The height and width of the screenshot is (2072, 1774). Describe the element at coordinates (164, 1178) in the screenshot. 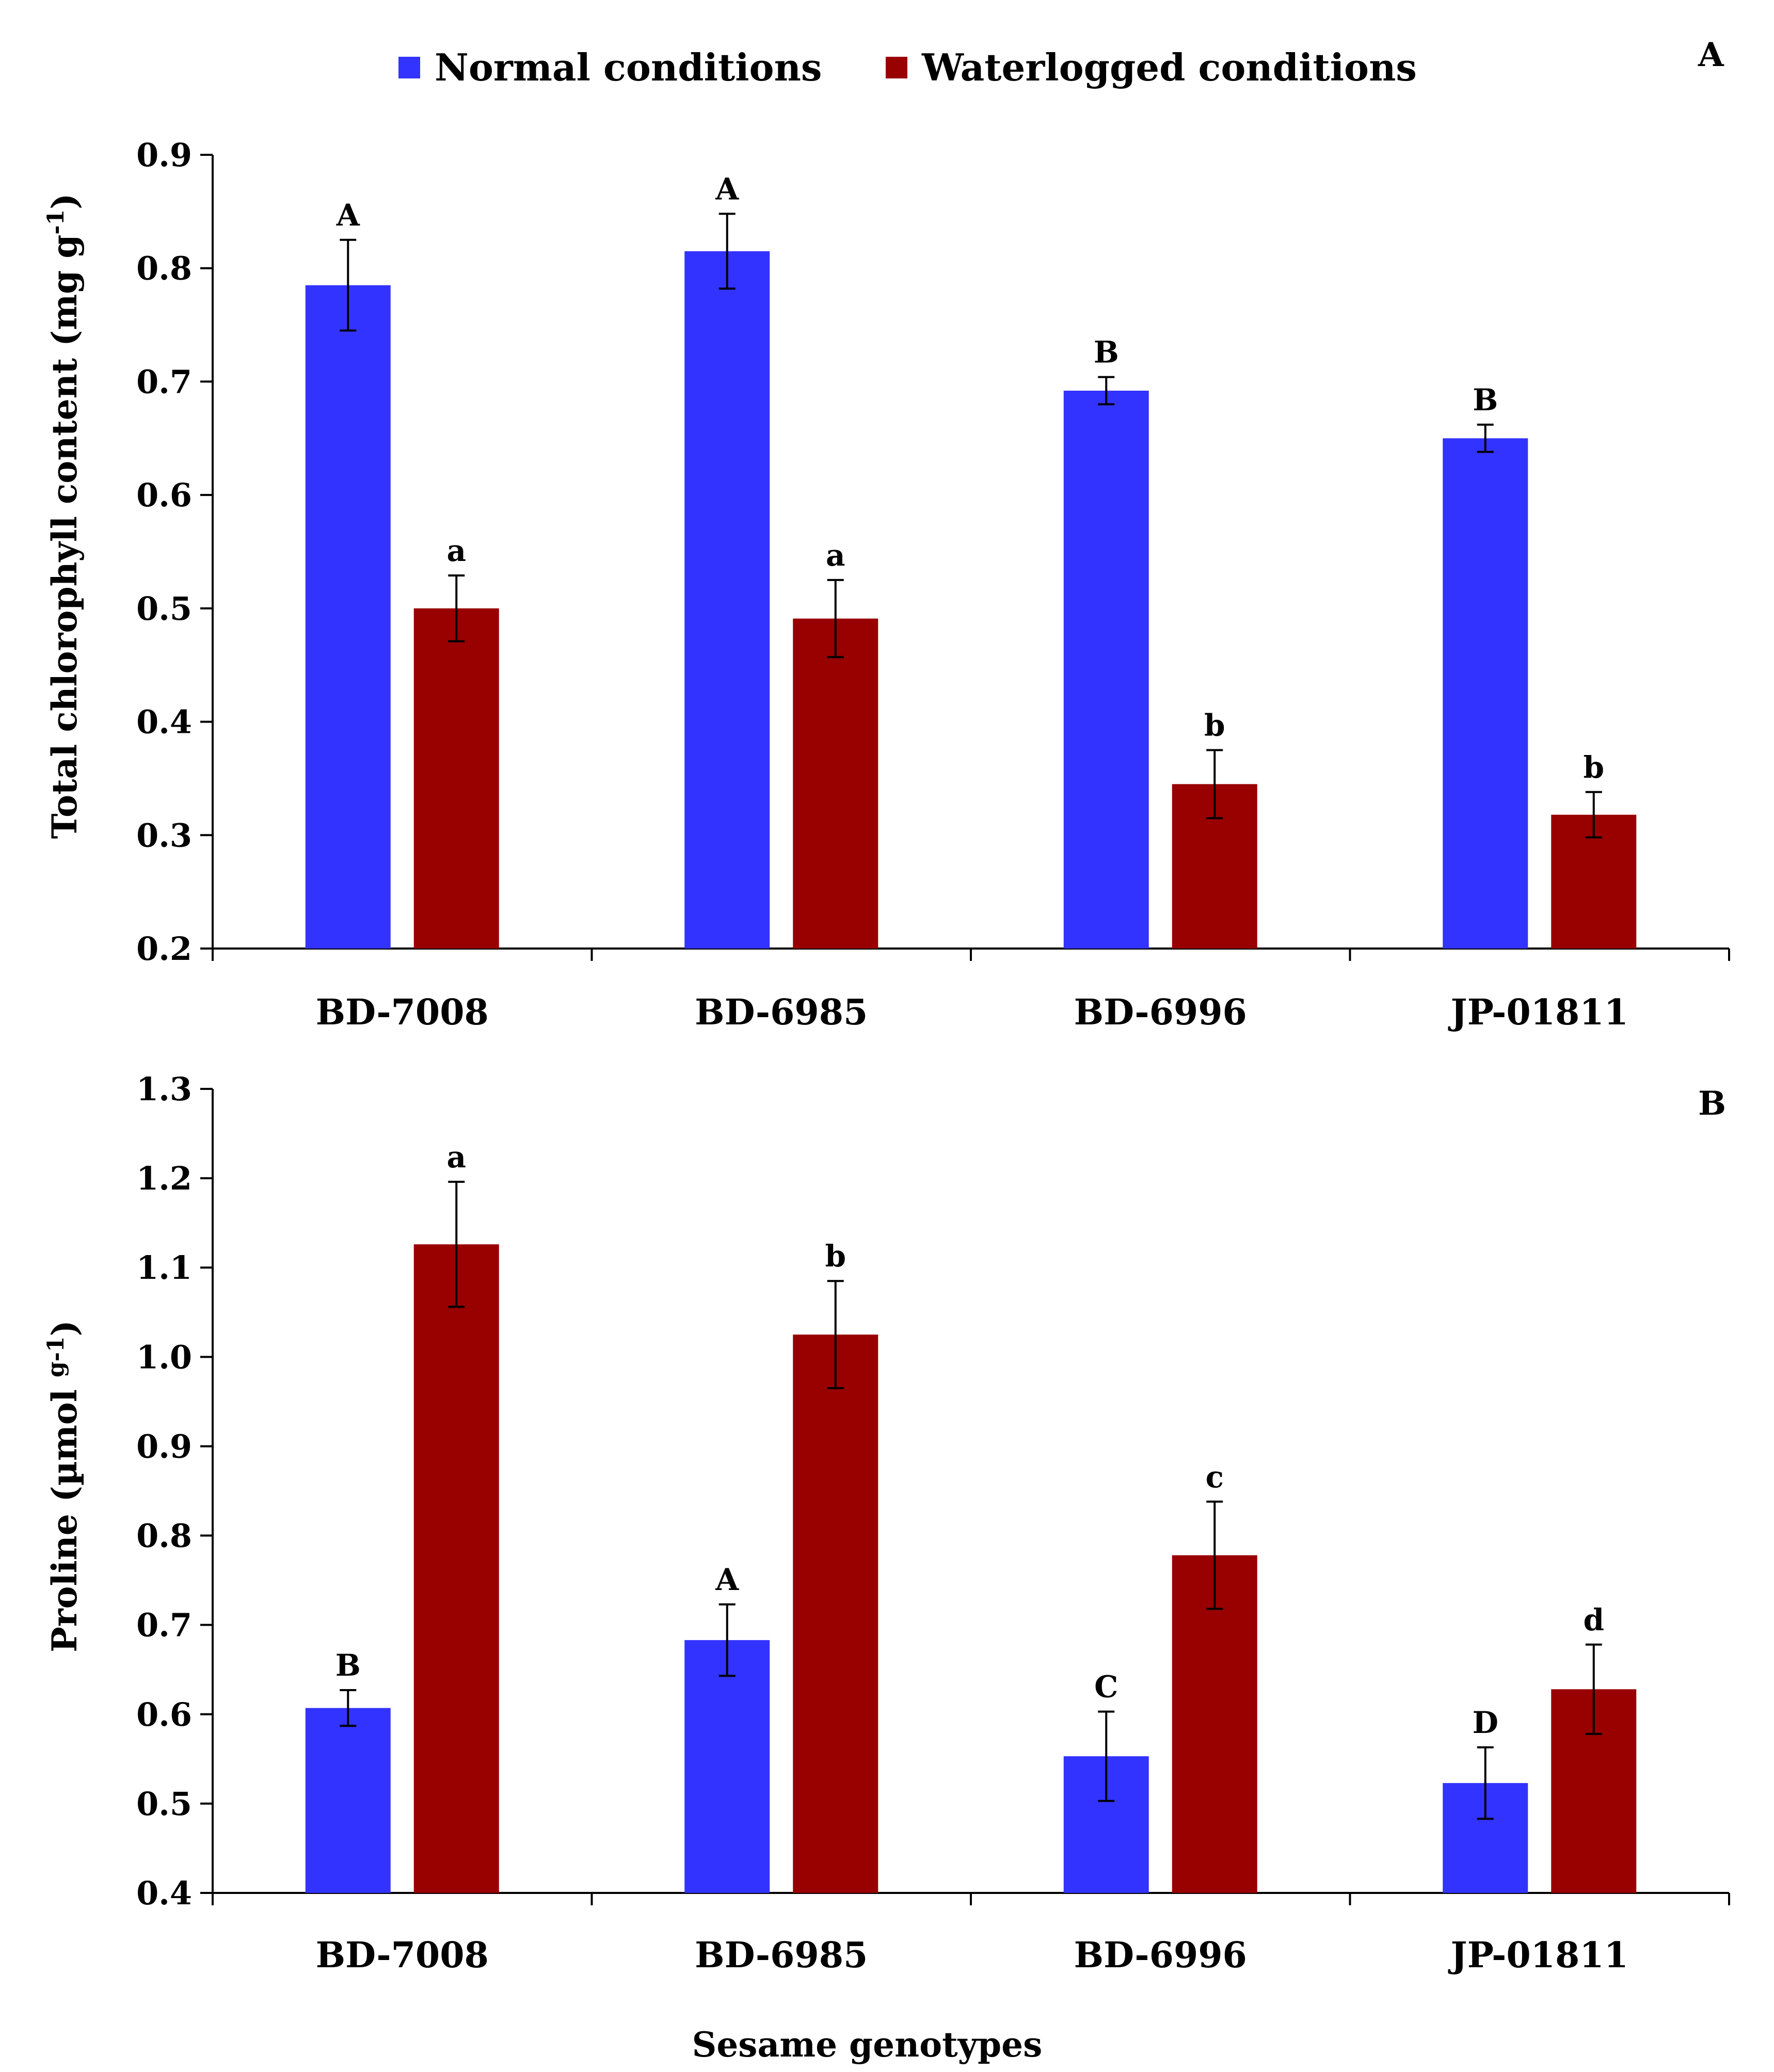

I see `panel-b-y-tick-label: 1.2` at that location.